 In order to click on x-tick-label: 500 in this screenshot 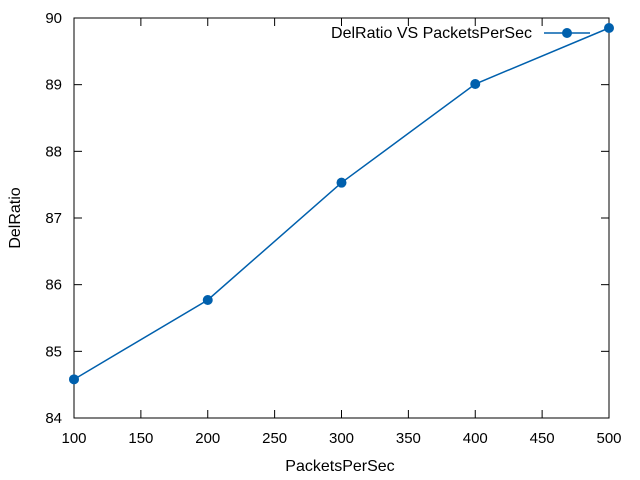, I will do `click(608, 438)`.